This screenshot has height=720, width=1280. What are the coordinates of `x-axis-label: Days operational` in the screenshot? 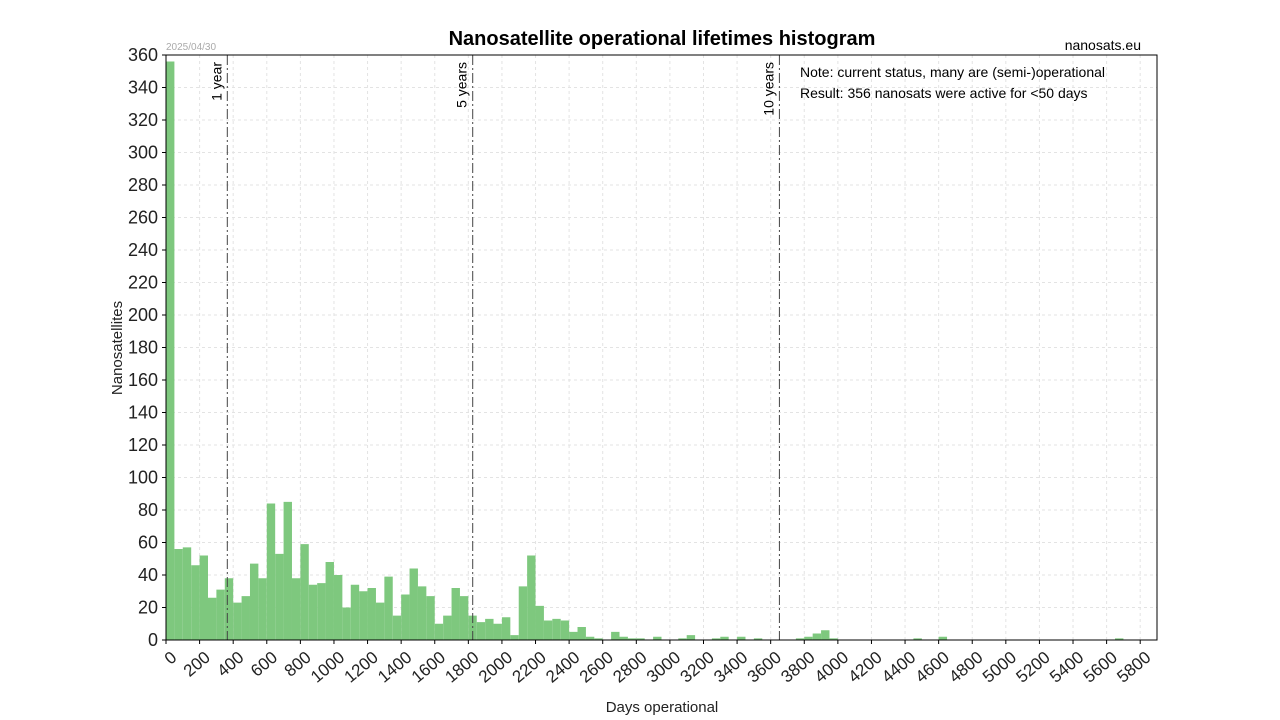 It's located at (662, 707).